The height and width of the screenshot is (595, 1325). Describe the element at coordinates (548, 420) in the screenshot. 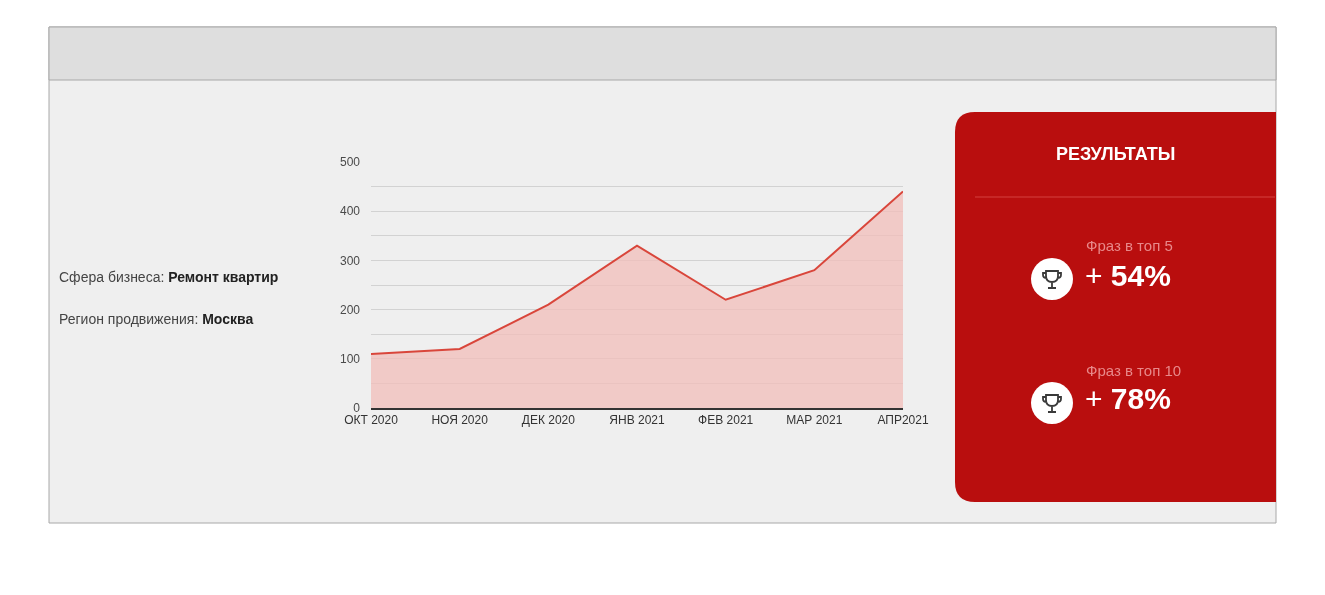

I see `x-tick-label: ДЕК 2020` at that location.